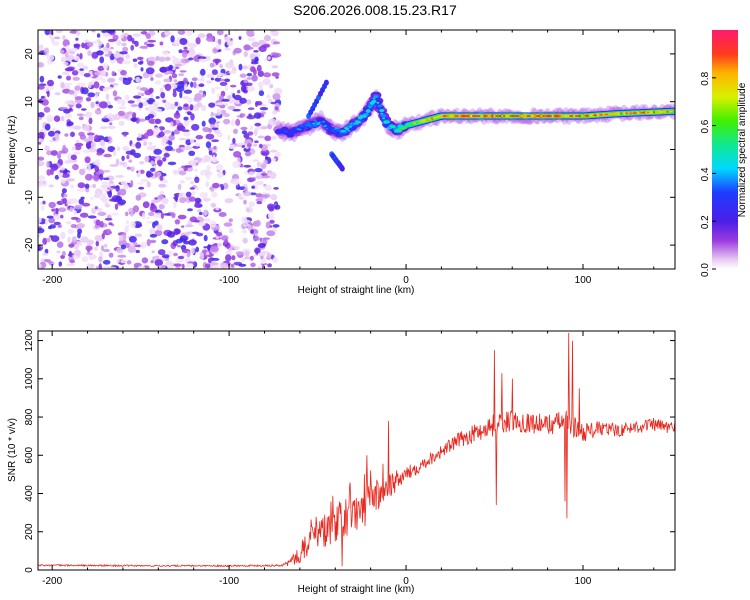  What do you see at coordinates (29, 244) in the screenshot?
I see `spectrogram-ytick-label: -20` at bounding box center [29, 244].